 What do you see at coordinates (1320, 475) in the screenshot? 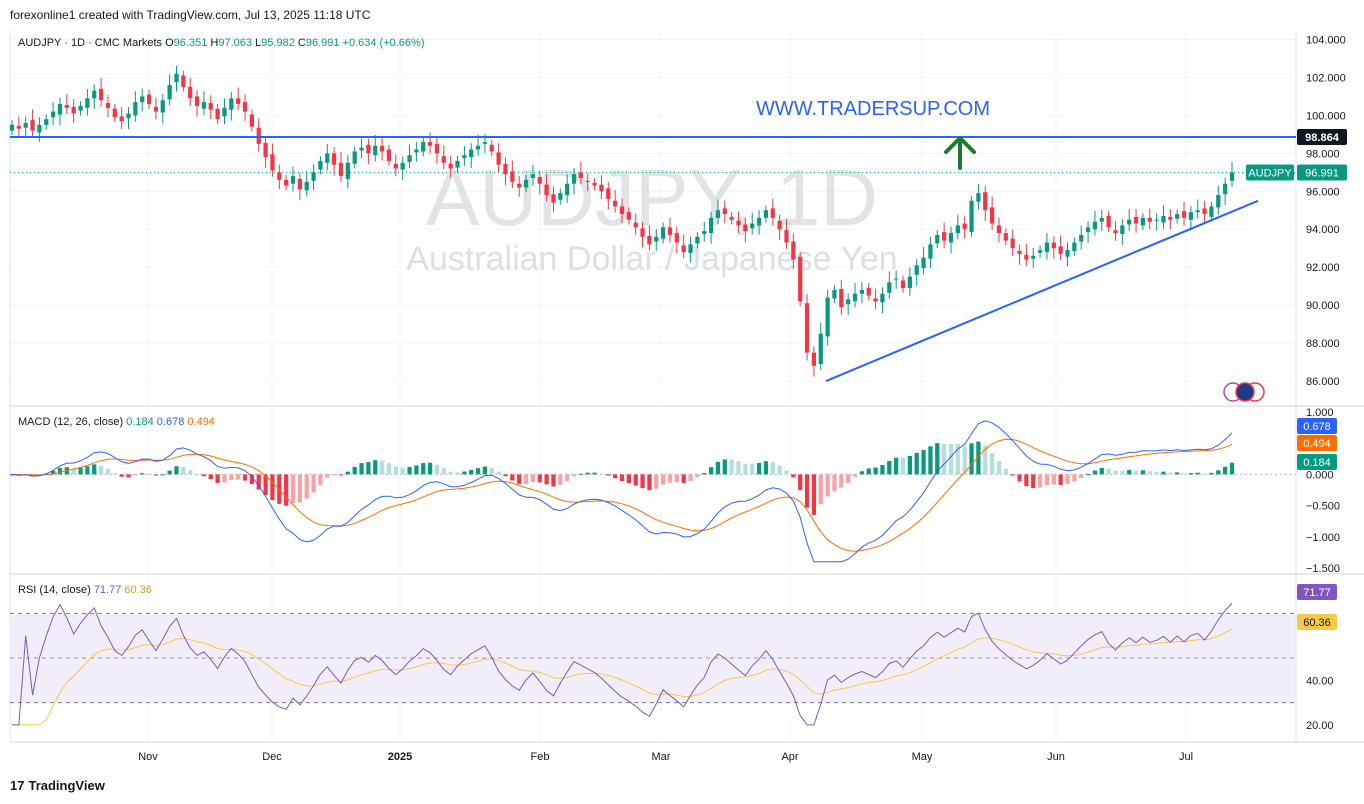
I see `macd-tick-label: 0.000` at bounding box center [1320, 475].